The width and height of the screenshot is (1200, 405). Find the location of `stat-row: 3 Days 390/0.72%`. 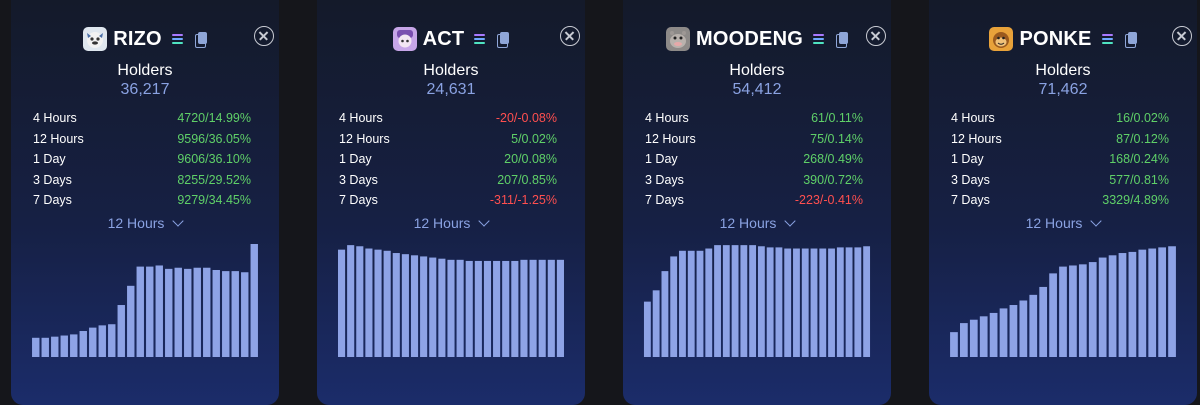

stat-row: 3 Days 390/0.72% is located at coordinates (754, 182).